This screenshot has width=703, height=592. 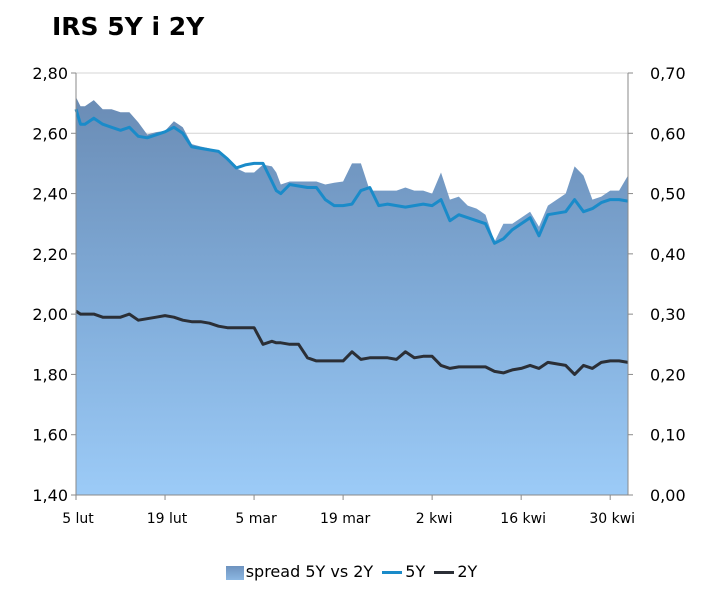 What do you see at coordinates (668, 254) in the screenshot?
I see `y-right-tick-label: 0,40` at bounding box center [668, 254].